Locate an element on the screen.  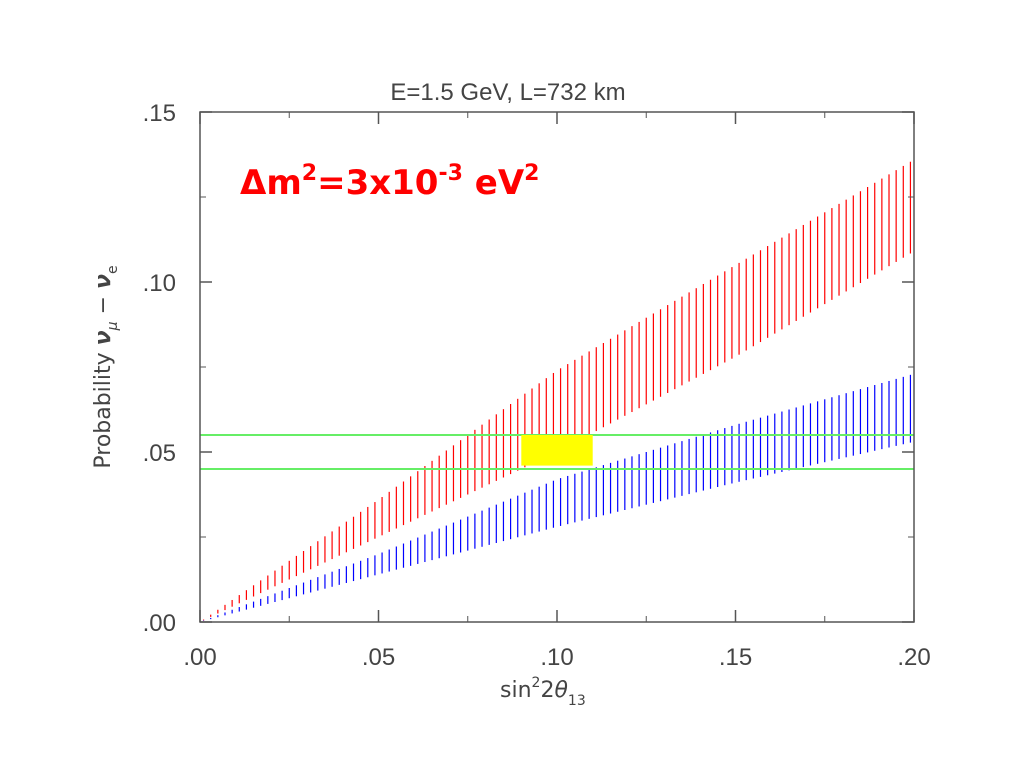
x-tick-label: .10 is located at coordinates (556, 657).